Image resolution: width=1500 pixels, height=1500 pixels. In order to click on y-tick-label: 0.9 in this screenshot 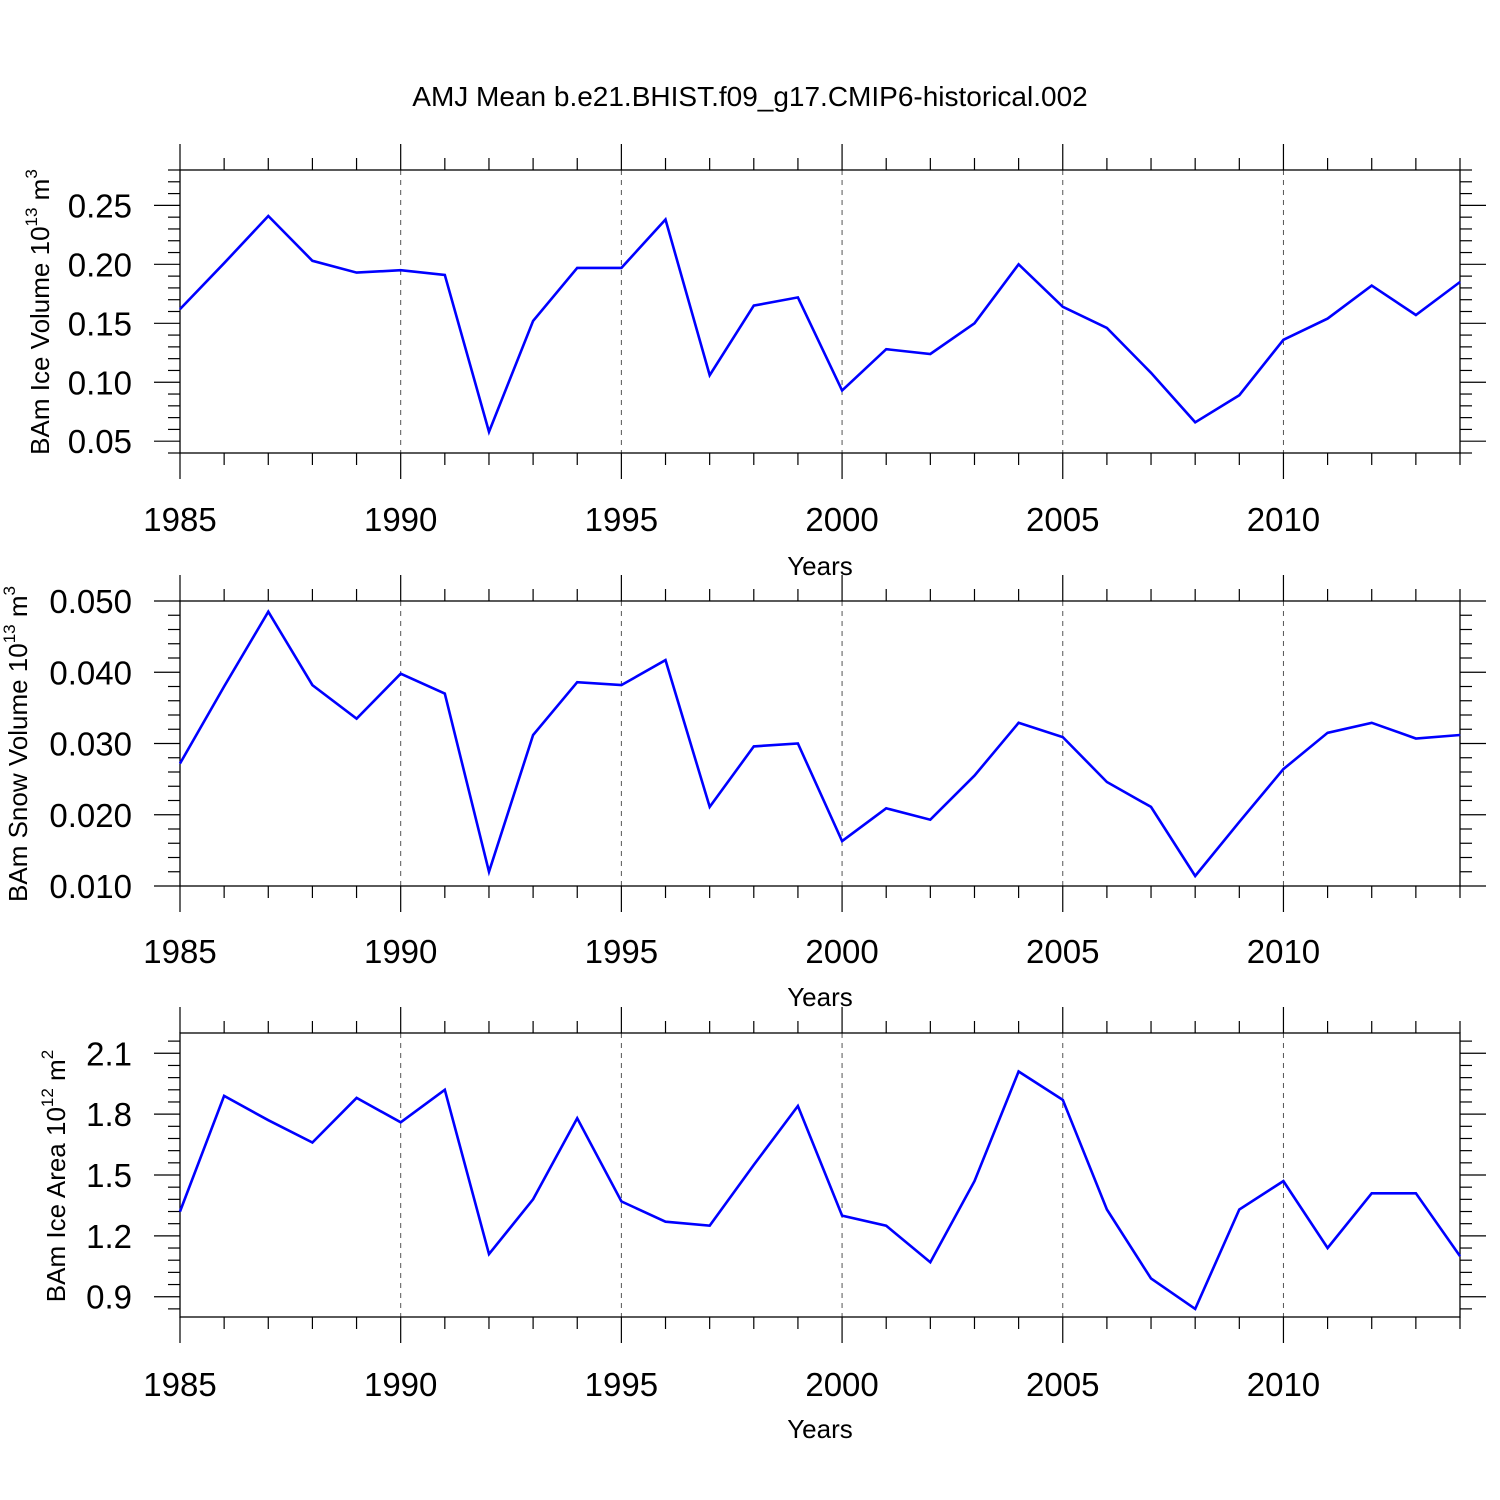, I will do `click(109, 1297)`.